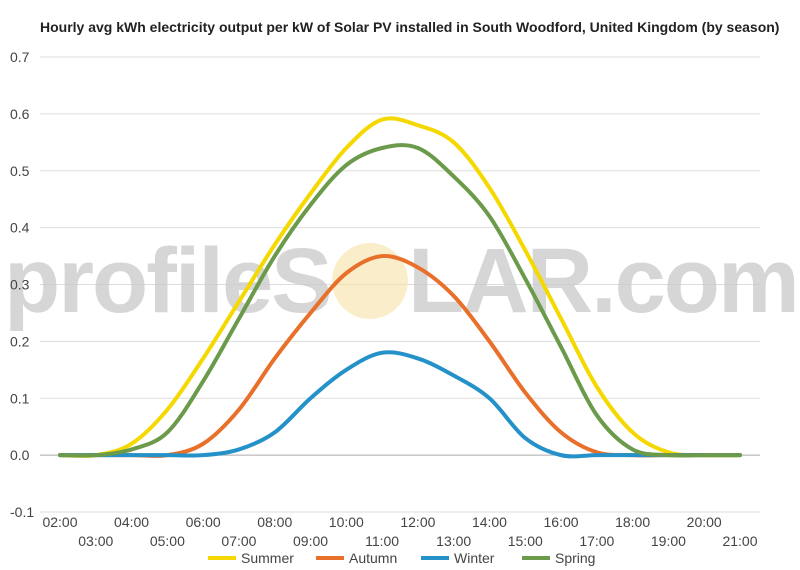  Describe the element at coordinates (238, 541) in the screenshot. I see `x-tick-label: 07:00` at that location.